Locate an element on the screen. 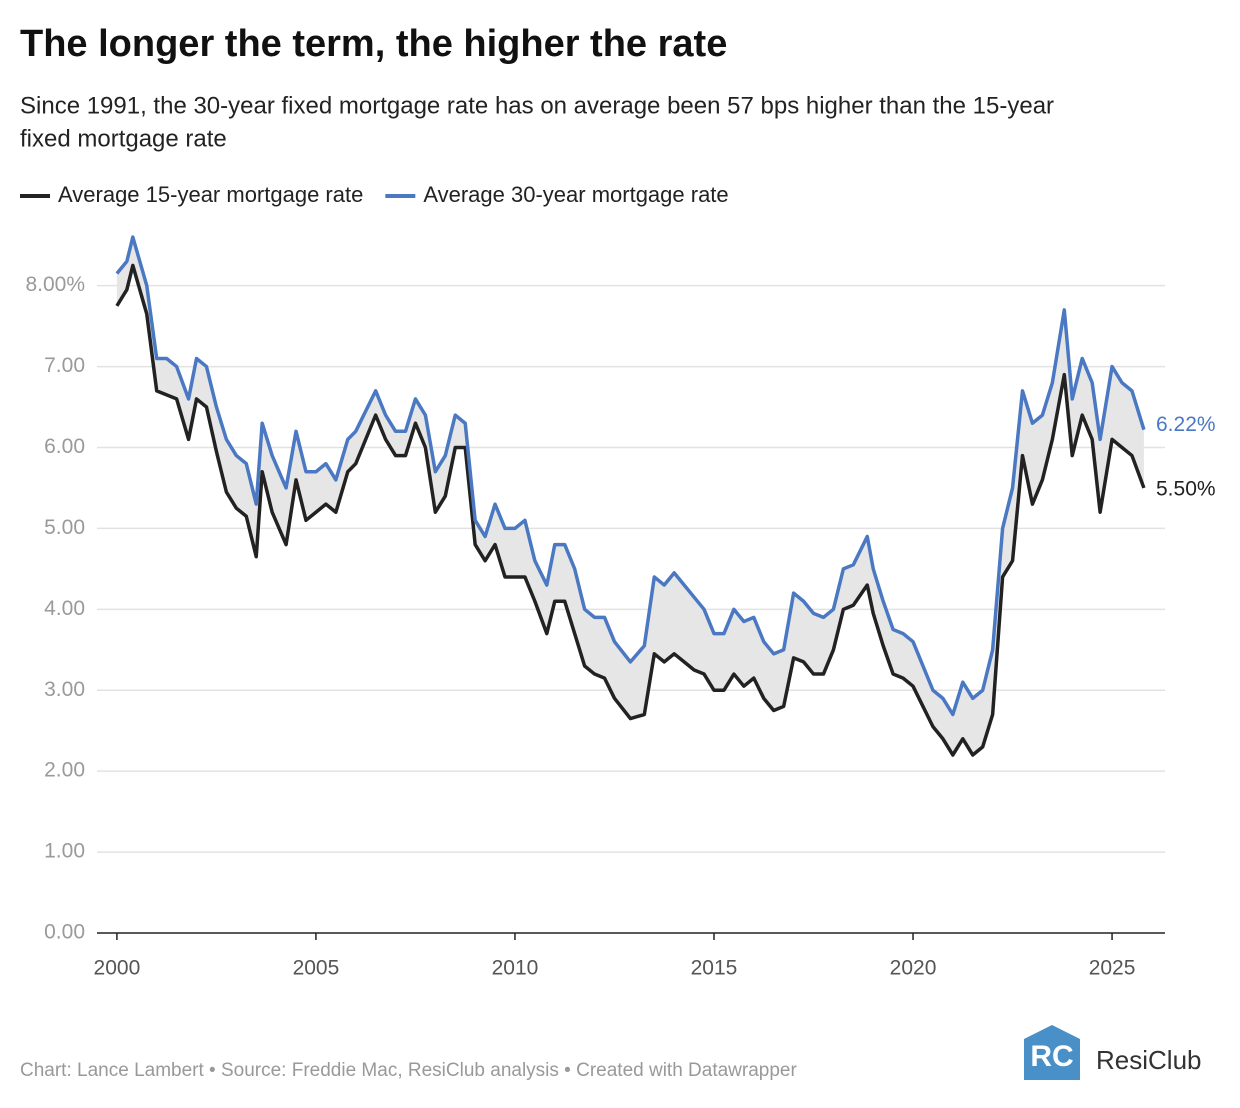 Image resolution: width=1240 pixels, height=1108 pixels. y-tick-label: 4.00 is located at coordinates (64, 608).